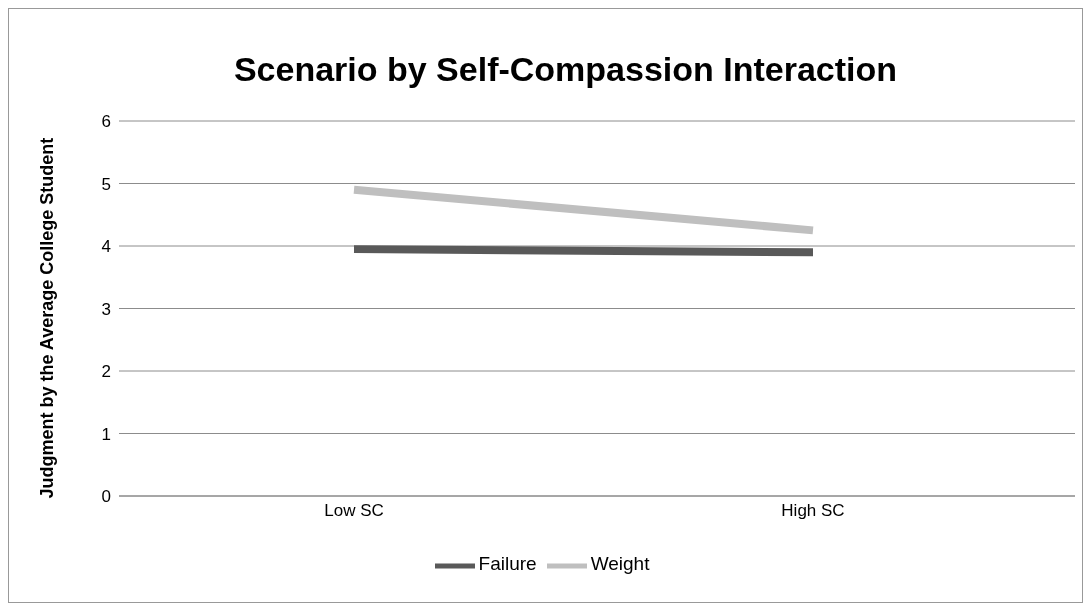  What do you see at coordinates (813, 511) in the screenshot?
I see `x-tick-label: High SC` at bounding box center [813, 511].